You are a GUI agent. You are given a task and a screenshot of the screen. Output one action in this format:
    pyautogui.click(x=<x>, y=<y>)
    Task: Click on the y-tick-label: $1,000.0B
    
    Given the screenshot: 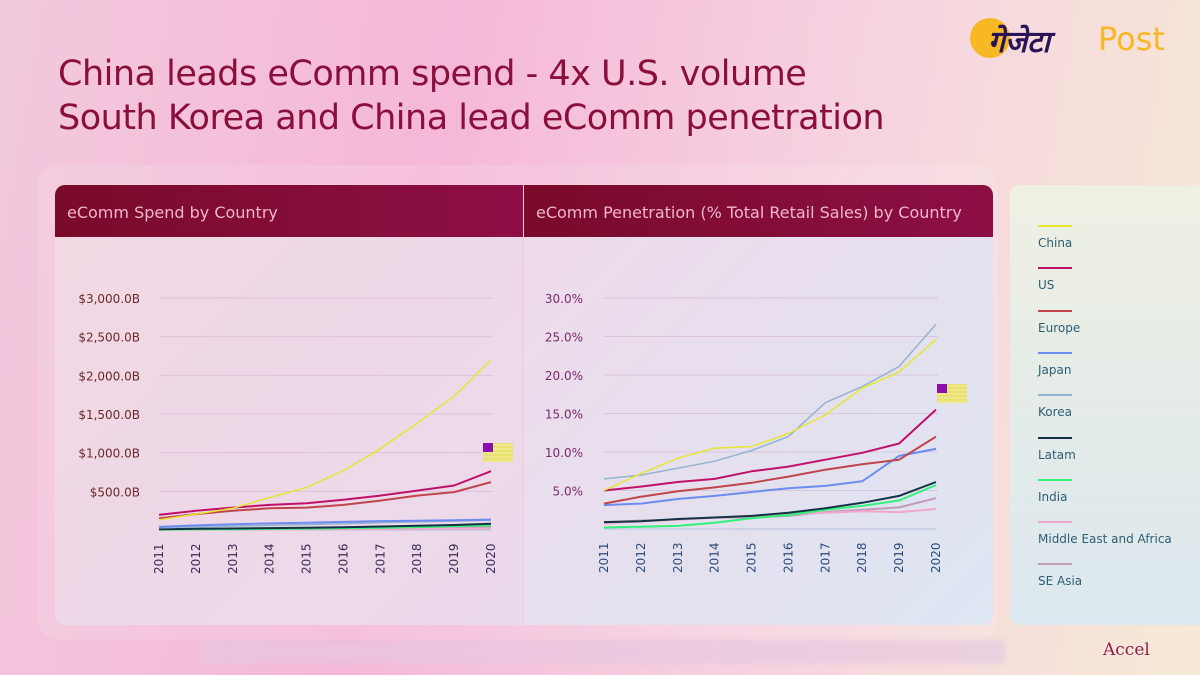 What is the action you would take?
    pyautogui.click(x=109, y=454)
    